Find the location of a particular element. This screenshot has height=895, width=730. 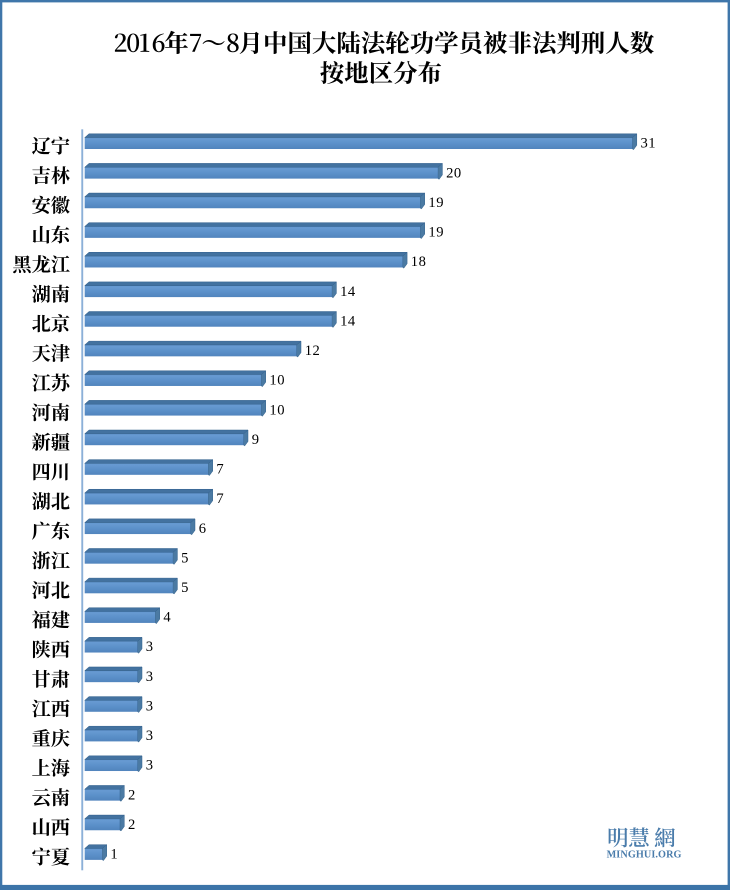

svg-text: 31 is located at coordinates (649, 144).